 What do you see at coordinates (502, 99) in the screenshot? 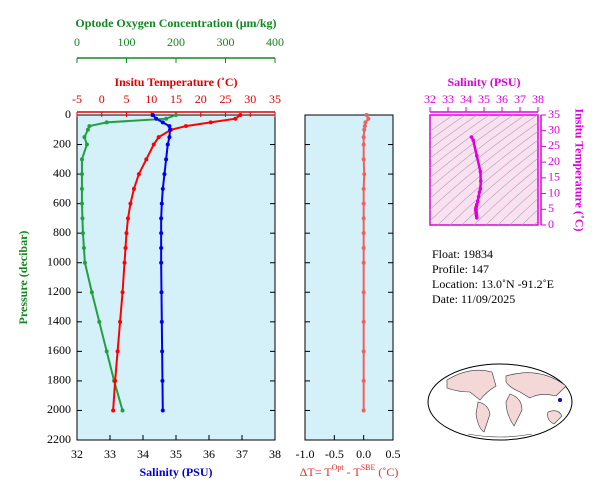
I see `x-tick-label: 36` at bounding box center [502, 99].